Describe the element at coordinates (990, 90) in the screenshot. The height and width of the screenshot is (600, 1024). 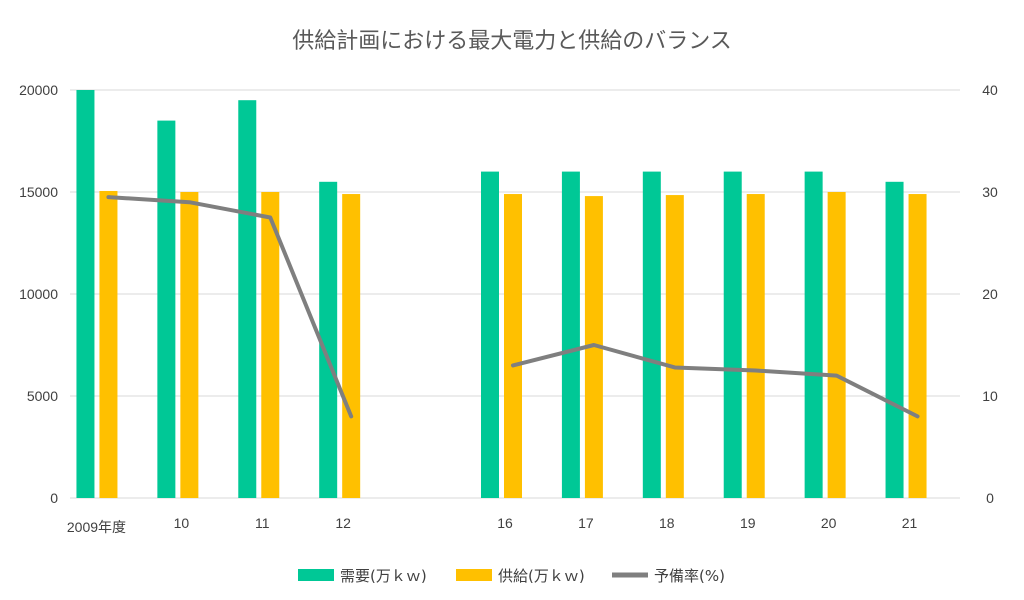
I see `y-right-tick-label: 40` at that location.